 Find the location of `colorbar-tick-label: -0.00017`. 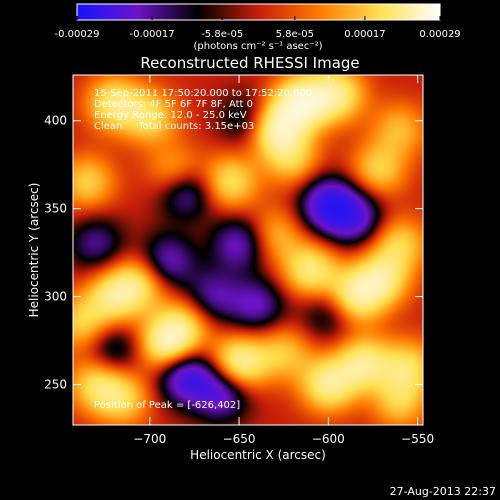

colorbar-tick-label: -0.00017 is located at coordinates (152, 34).